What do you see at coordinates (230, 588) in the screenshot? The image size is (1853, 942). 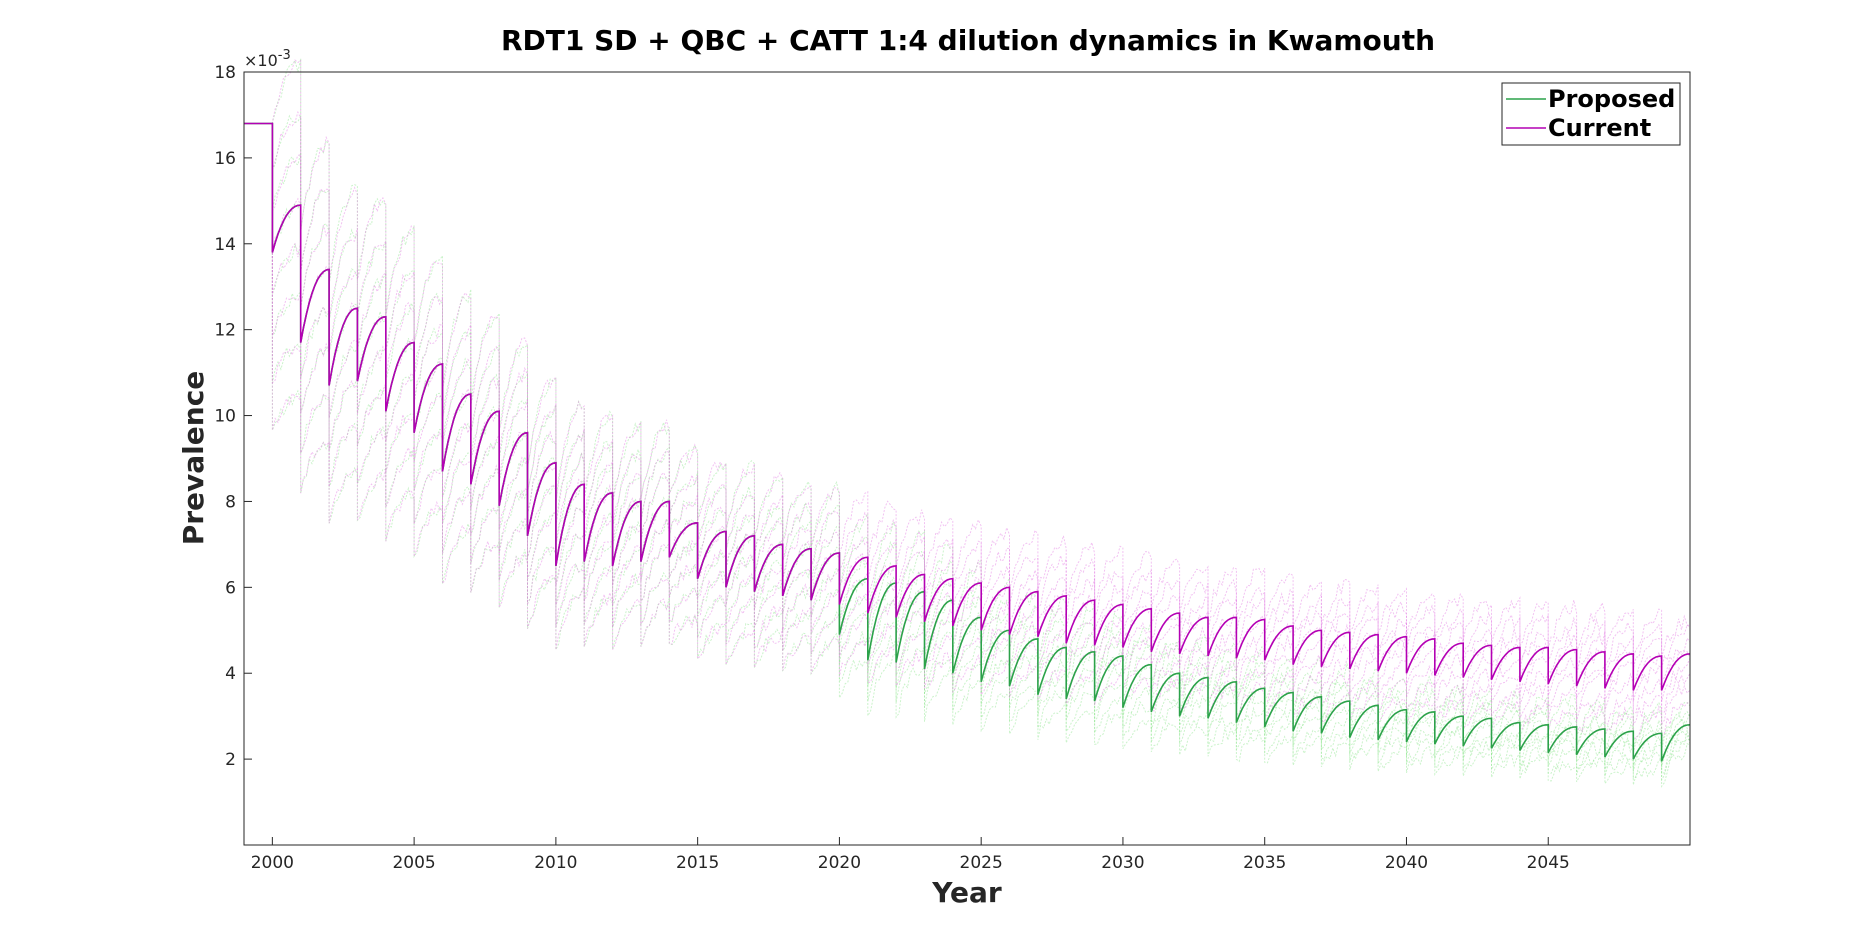 I see `y-tick-label: 6` at bounding box center [230, 588].